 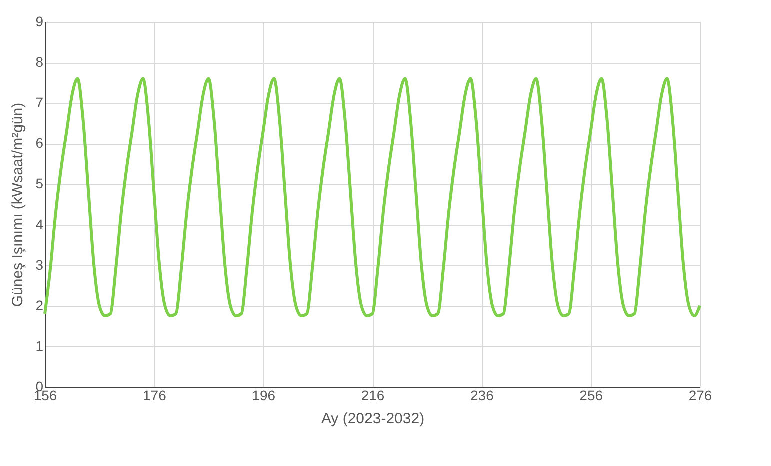 I want to click on x-tick-label: 236, so click(x=482, y=396).